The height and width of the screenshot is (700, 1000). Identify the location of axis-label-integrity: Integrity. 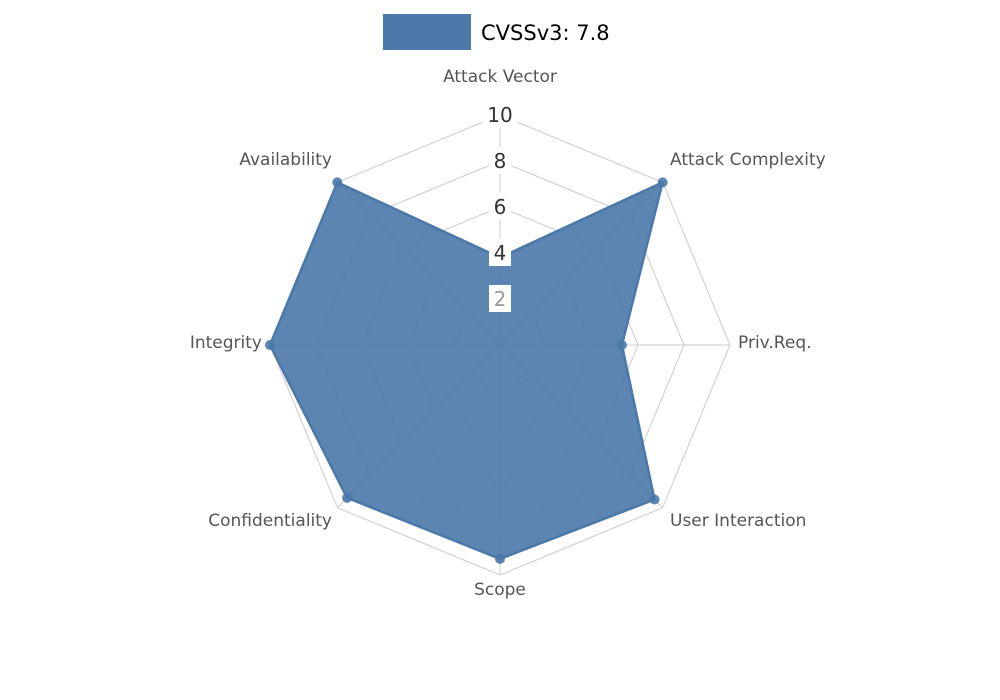
(226, 343).